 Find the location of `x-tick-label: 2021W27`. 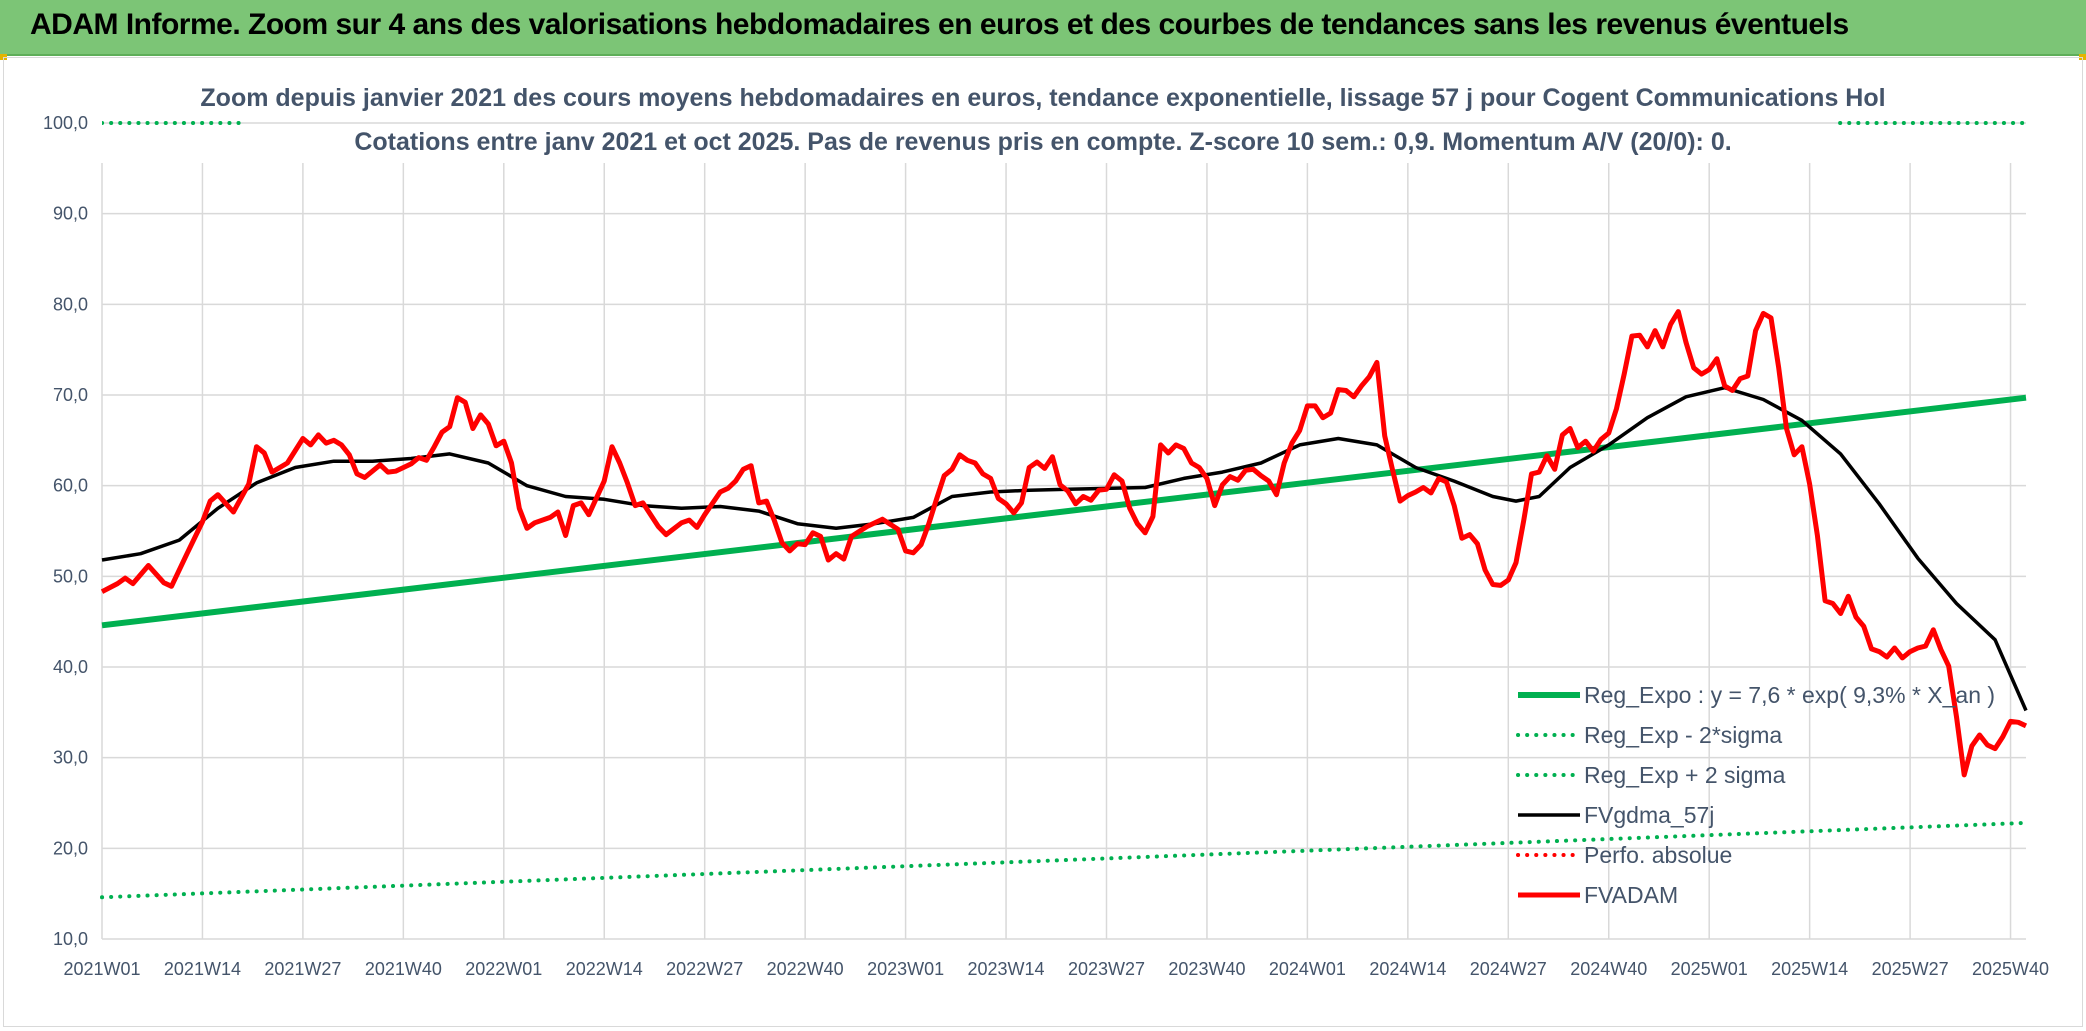

x-tick-label: 2021W27 is located at coordinates (302, 969).